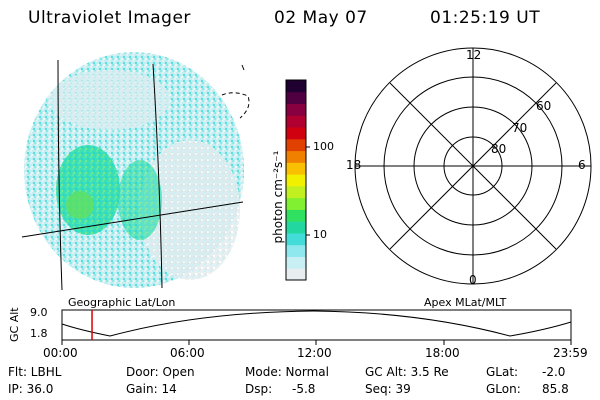 The width and height of the screenshot is (600, 400). I want to click on status-door: Door: Open, so click(160, 372).